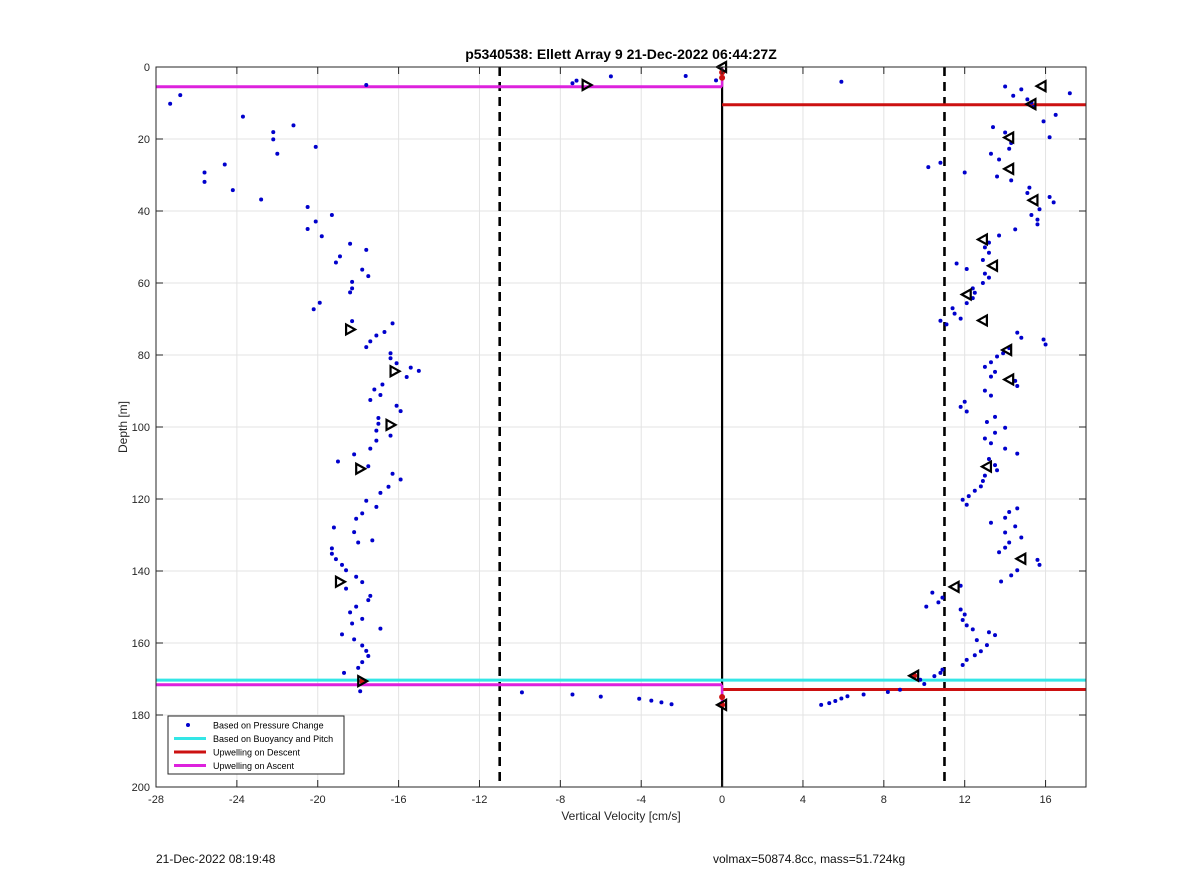 Image resolution: width=1200 pixels, height=885 pixels. What do you see at coordinates (965, 800) in the screenshot?
I see `x-tick-label: 12` at bounding box center [965, 800].